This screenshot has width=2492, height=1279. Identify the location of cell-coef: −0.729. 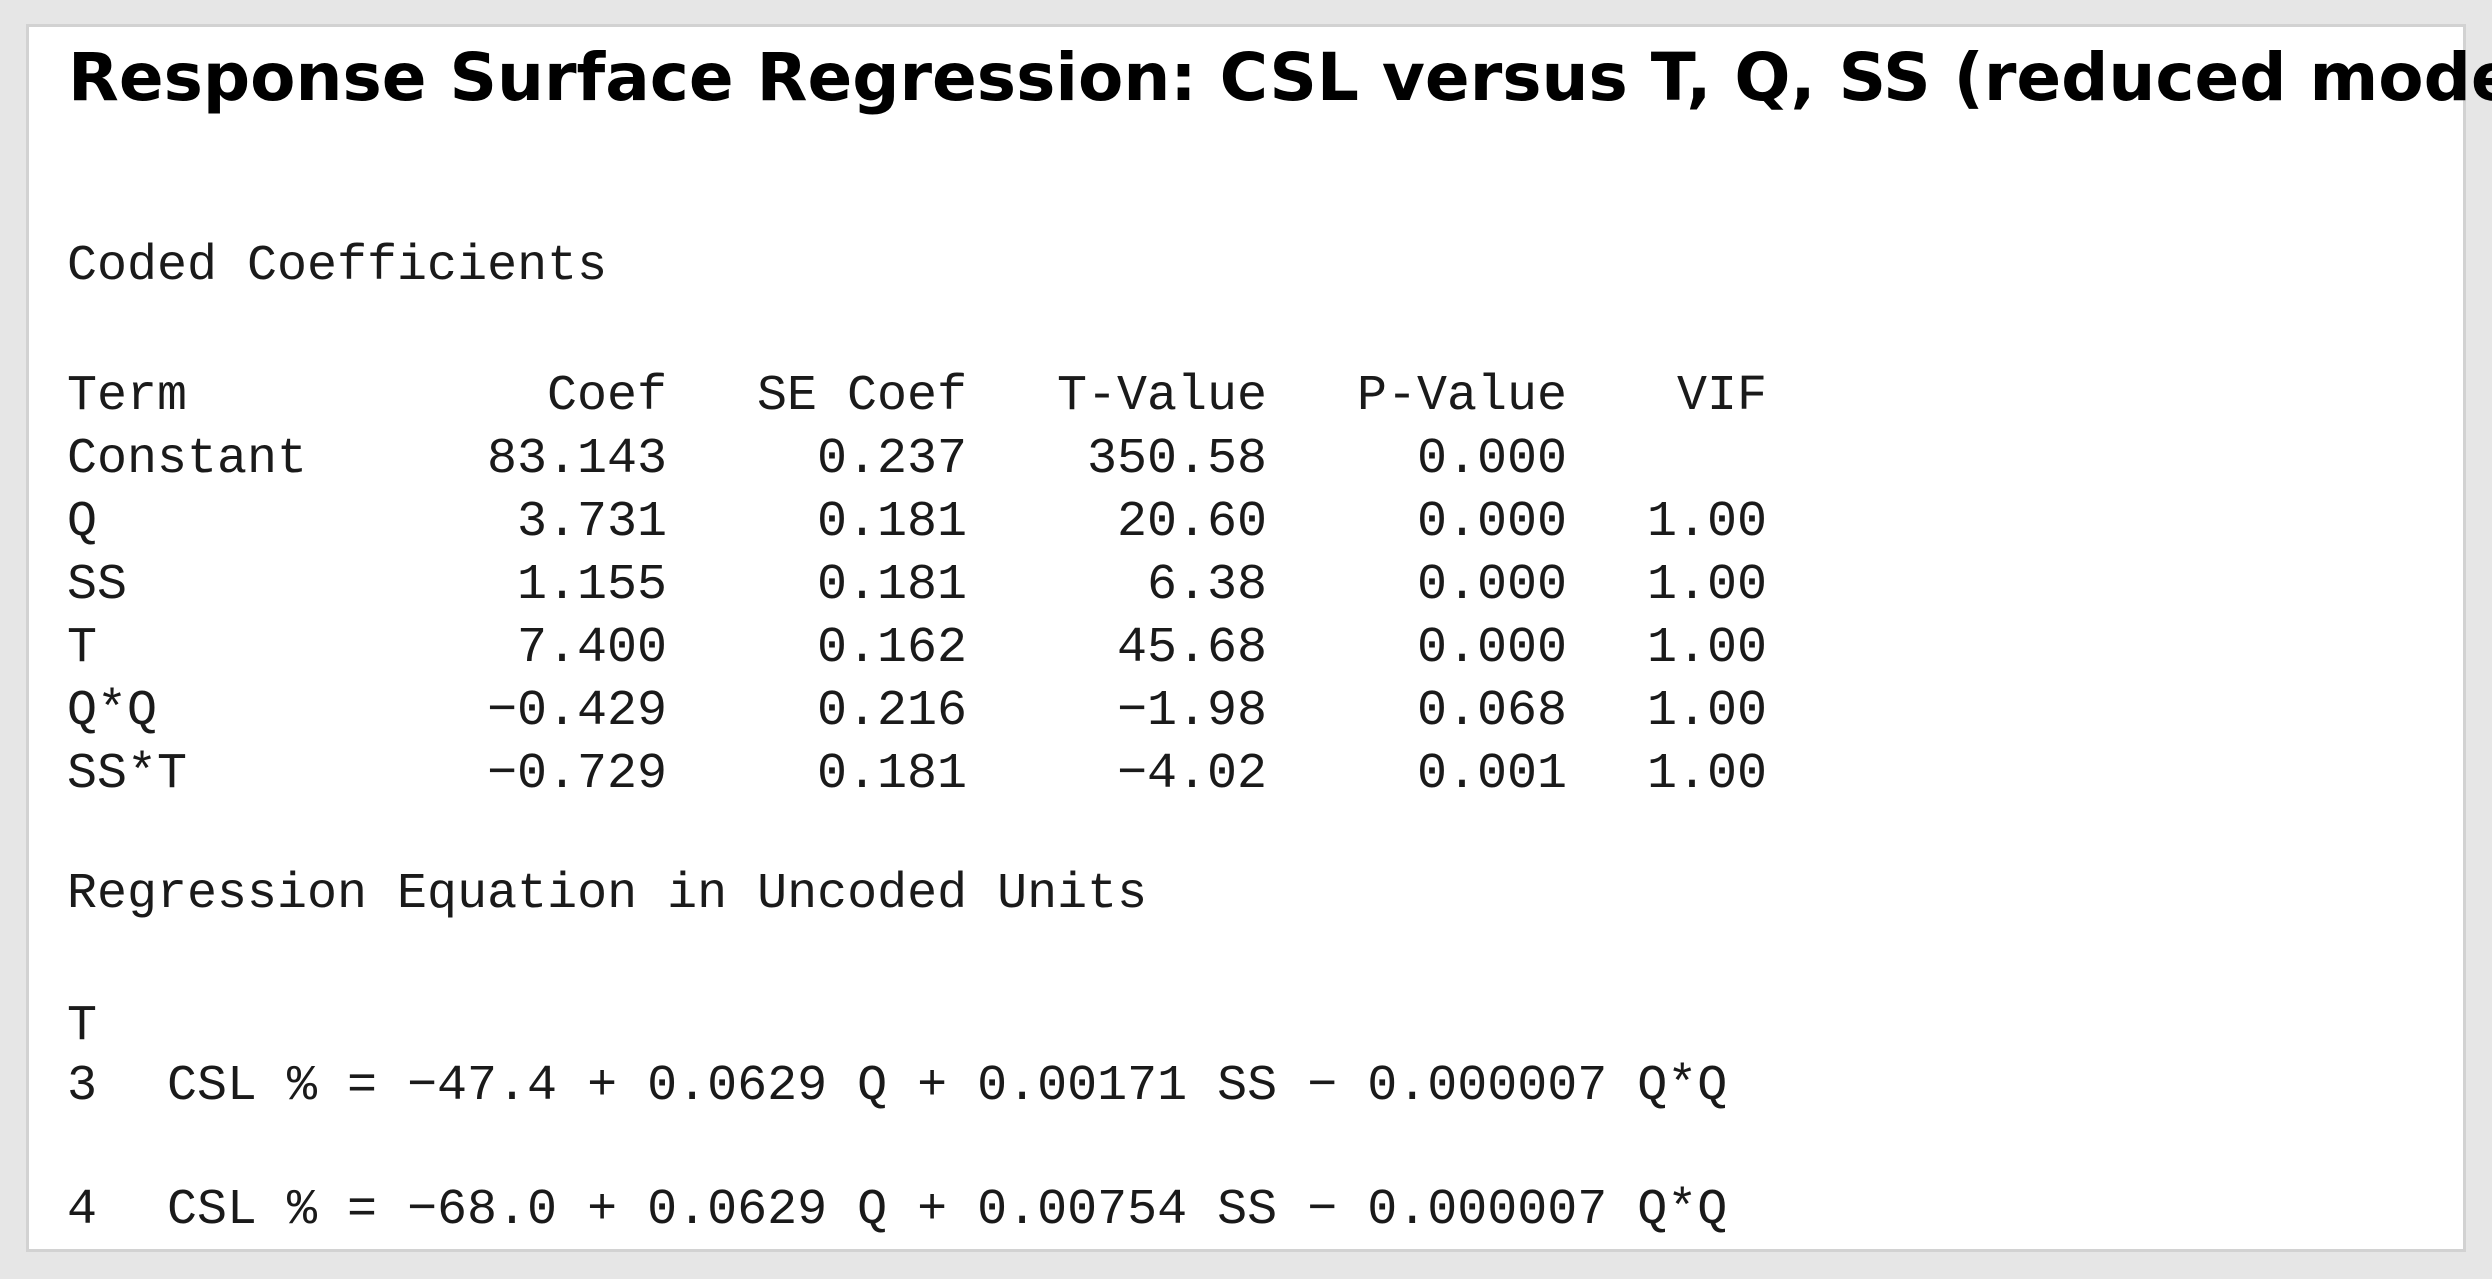
(576, 774).